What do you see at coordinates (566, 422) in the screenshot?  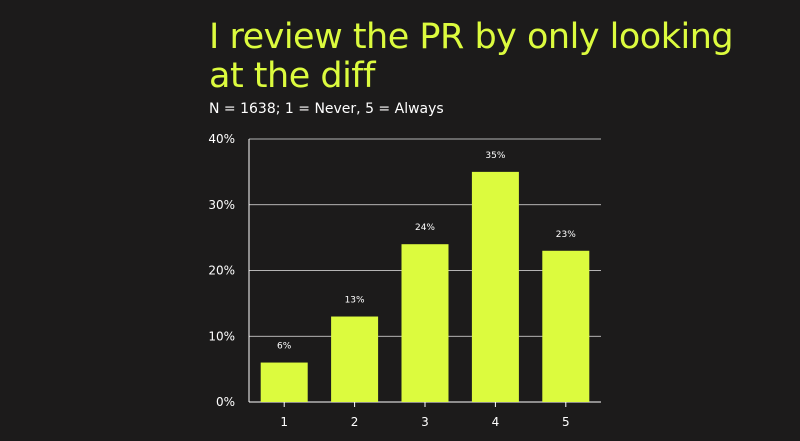 I see `x-tick-label: 5` at bounding box center [566, 422].